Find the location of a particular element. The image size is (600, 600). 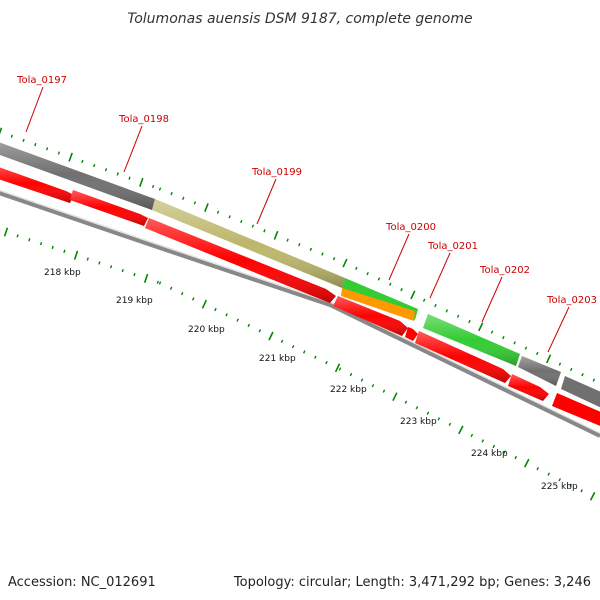

kbp-label-225: 225 kbp is located at coordinates (559, 487).